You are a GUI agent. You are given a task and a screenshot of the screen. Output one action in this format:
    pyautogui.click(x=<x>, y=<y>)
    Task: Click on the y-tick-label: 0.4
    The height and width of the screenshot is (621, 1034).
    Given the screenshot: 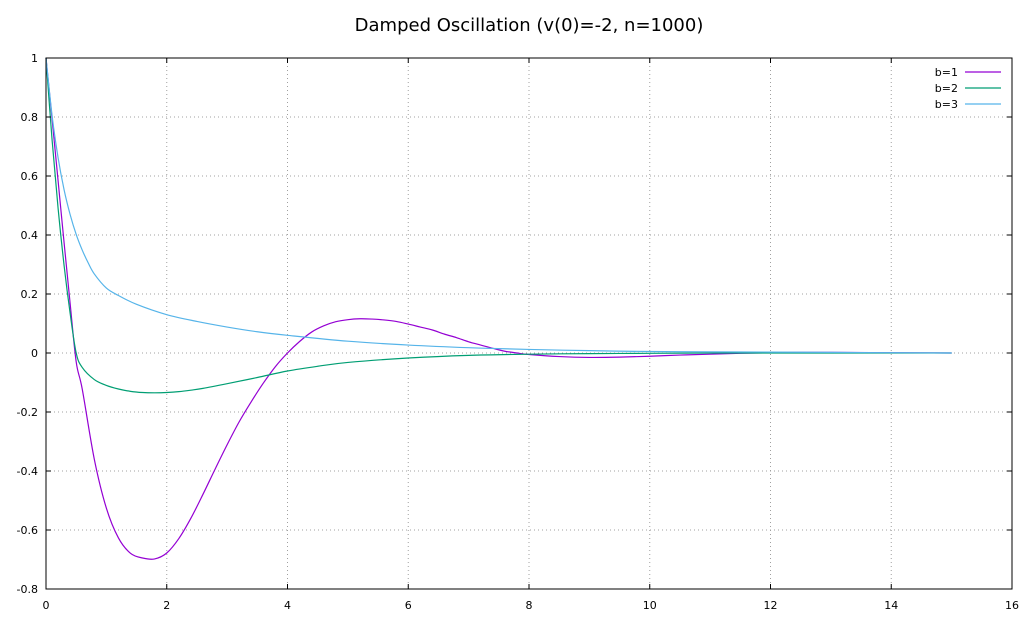 What is the action you would take?
    pyautogui.click(x=30, y=235)
    